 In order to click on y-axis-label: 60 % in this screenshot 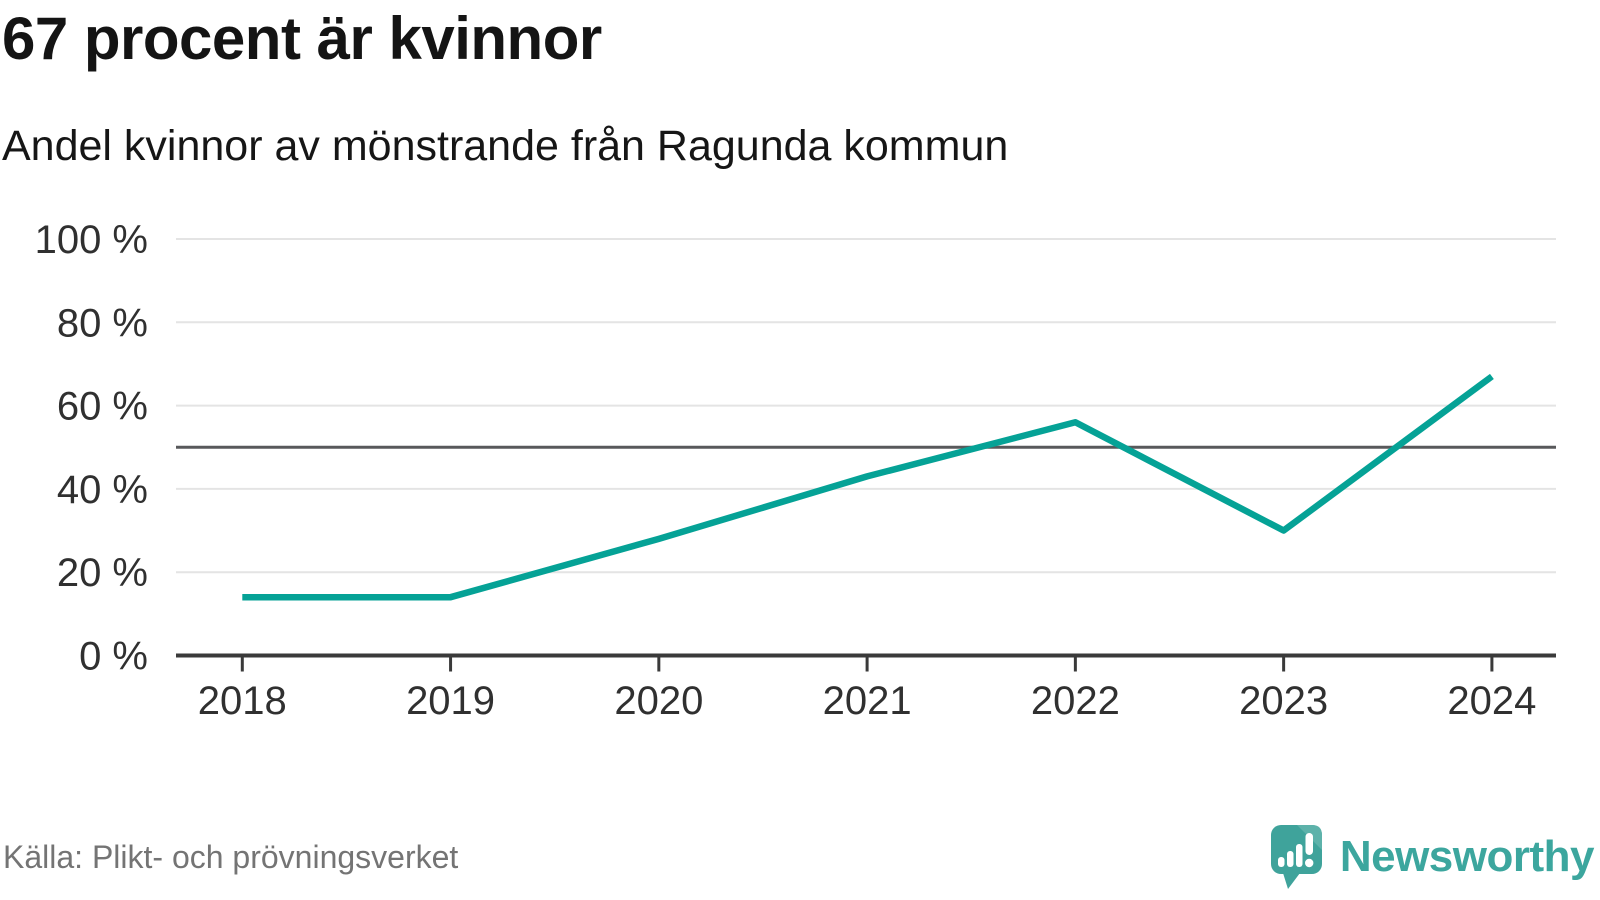, I will do `click(102, 407)`.